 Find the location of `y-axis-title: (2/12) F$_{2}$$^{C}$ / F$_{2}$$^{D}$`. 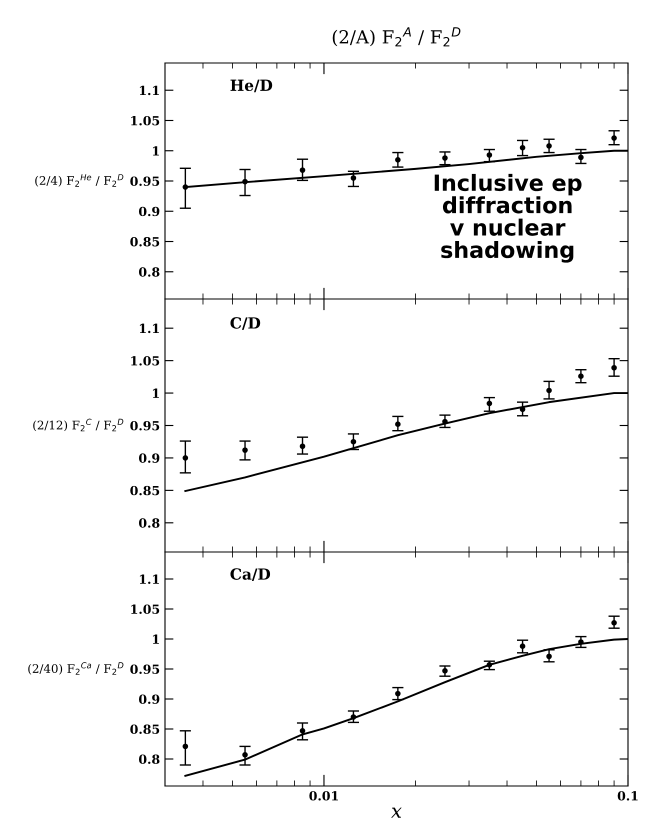

y-axis-title: (2/12) F$_{2}$$^{C}$ / F$_{2}$$^{D}$ is located at coordinates (78, 425).